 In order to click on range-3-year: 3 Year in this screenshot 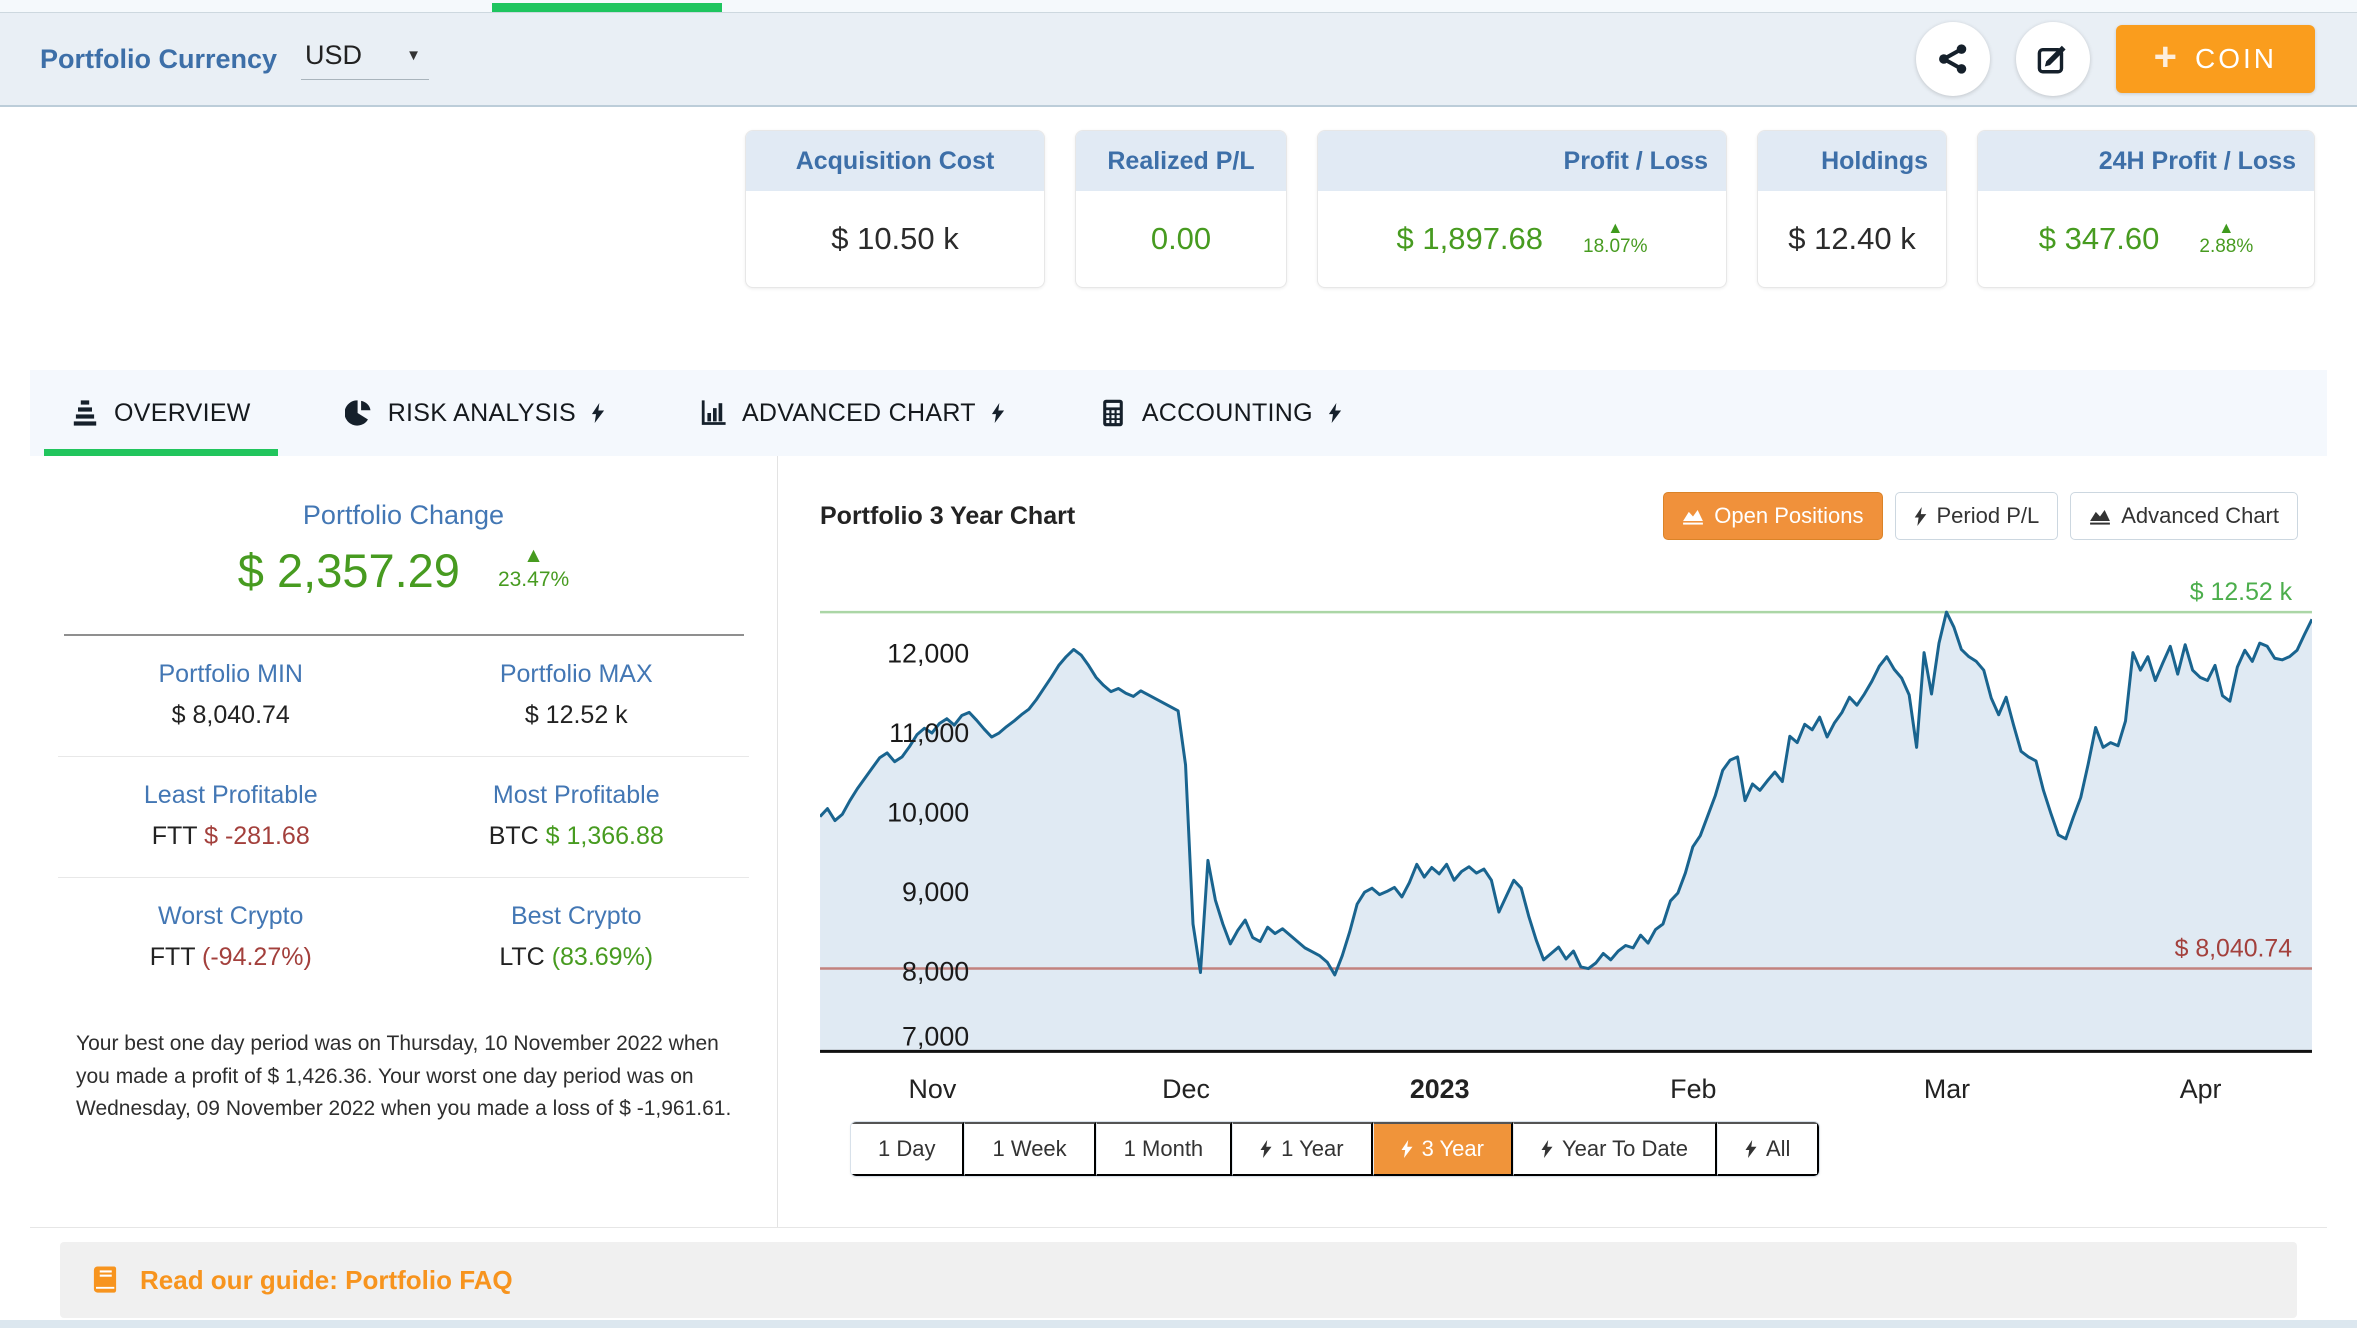, I will do `click(1442, 1149)`.